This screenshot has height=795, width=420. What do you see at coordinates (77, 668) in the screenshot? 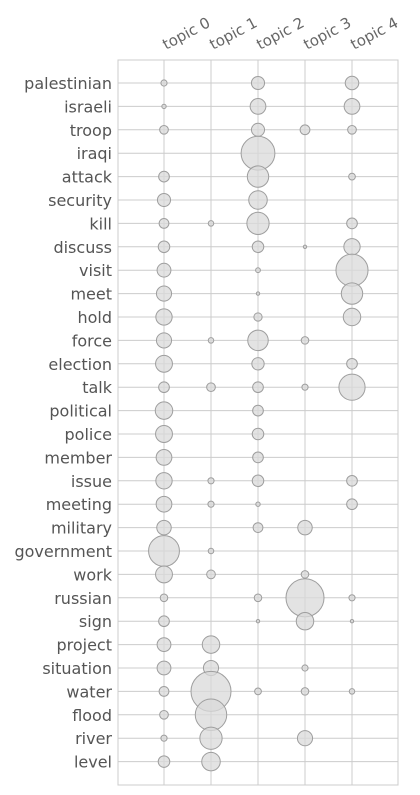
I see `row-label: situation` at bounding box center [77, 668].